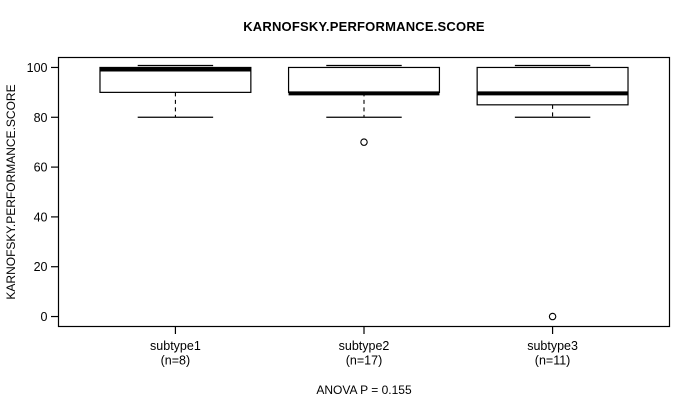 This screenshot has height=400, width=700. Describe the element at coordinates (364, 361) in the screenshot. I see `group-n-label: (n=17)` at that location.